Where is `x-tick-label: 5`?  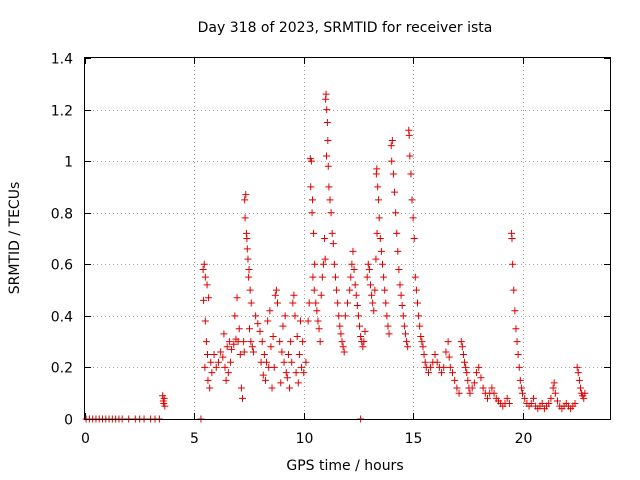
x-tick-label: 5 is located at coordinates (194, 439).